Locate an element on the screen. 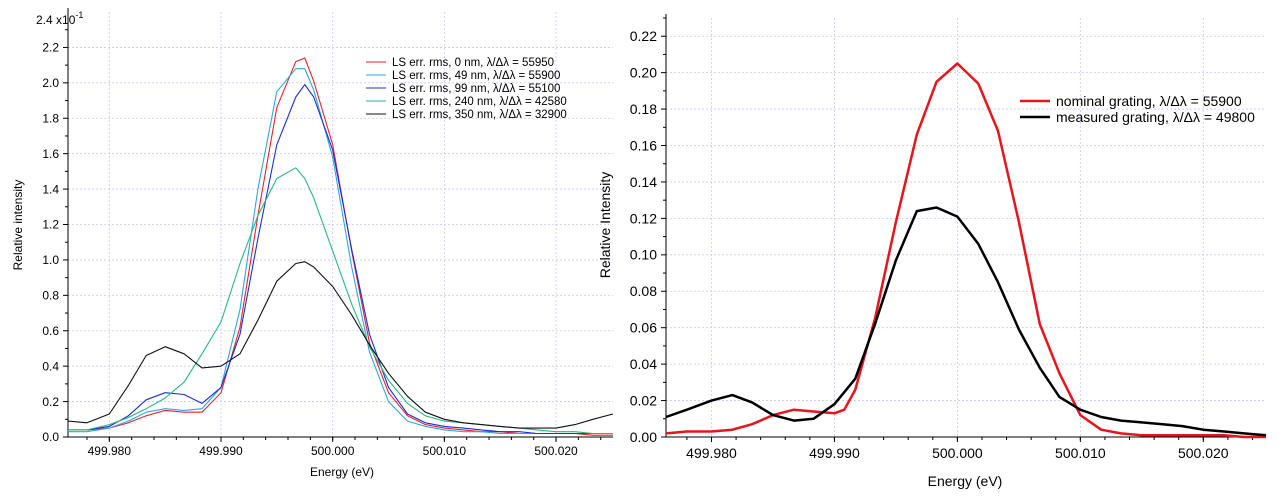  legend-entry-label: LS err. rms, 0 nm, λ/Δλ = 55950 is located at coordinates (473, 63).